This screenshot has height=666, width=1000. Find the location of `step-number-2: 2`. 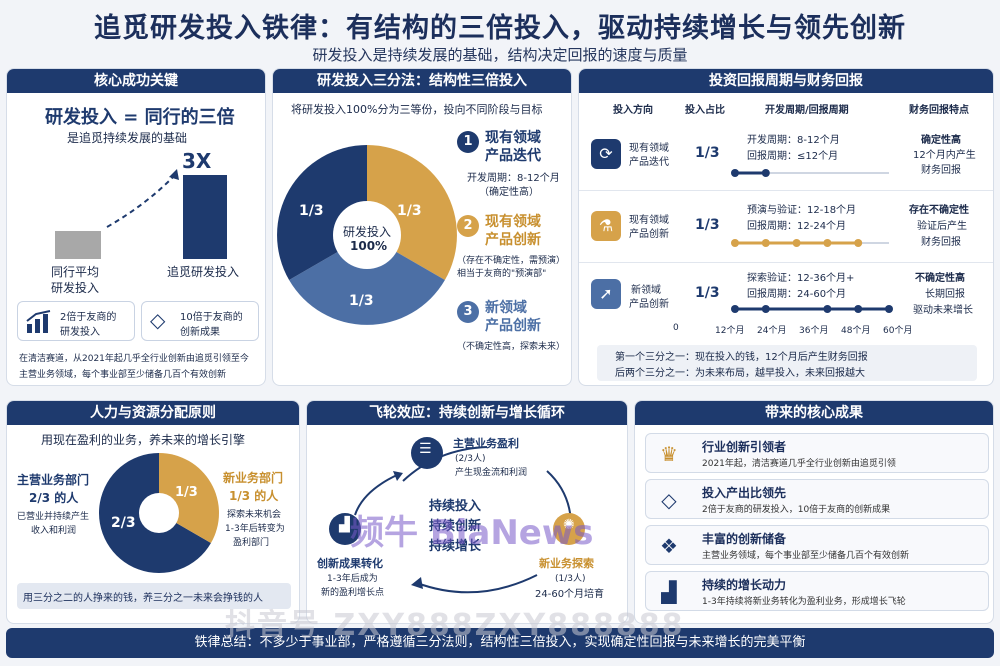

step-number-2: 2 is located at coordinates (468, 226).